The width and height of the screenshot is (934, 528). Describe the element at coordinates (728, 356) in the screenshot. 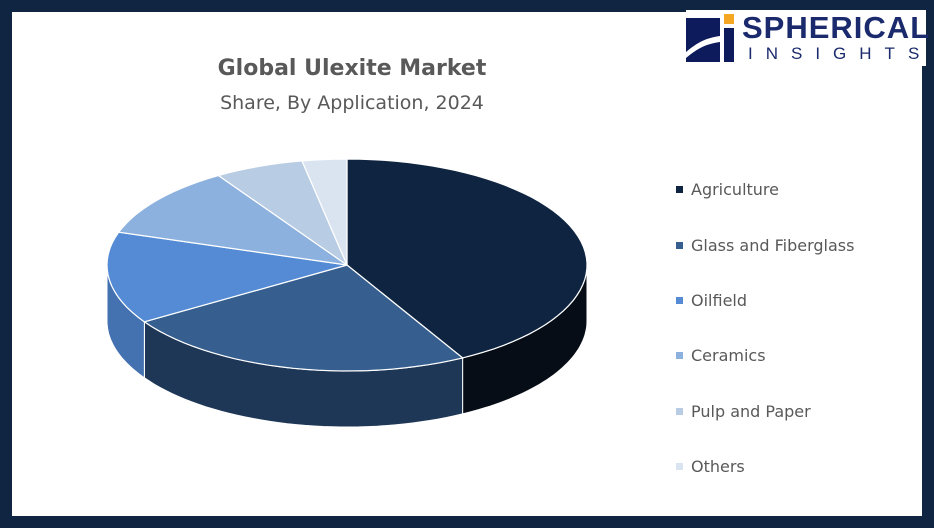

I see `legend-label: Ceramics` at that location.